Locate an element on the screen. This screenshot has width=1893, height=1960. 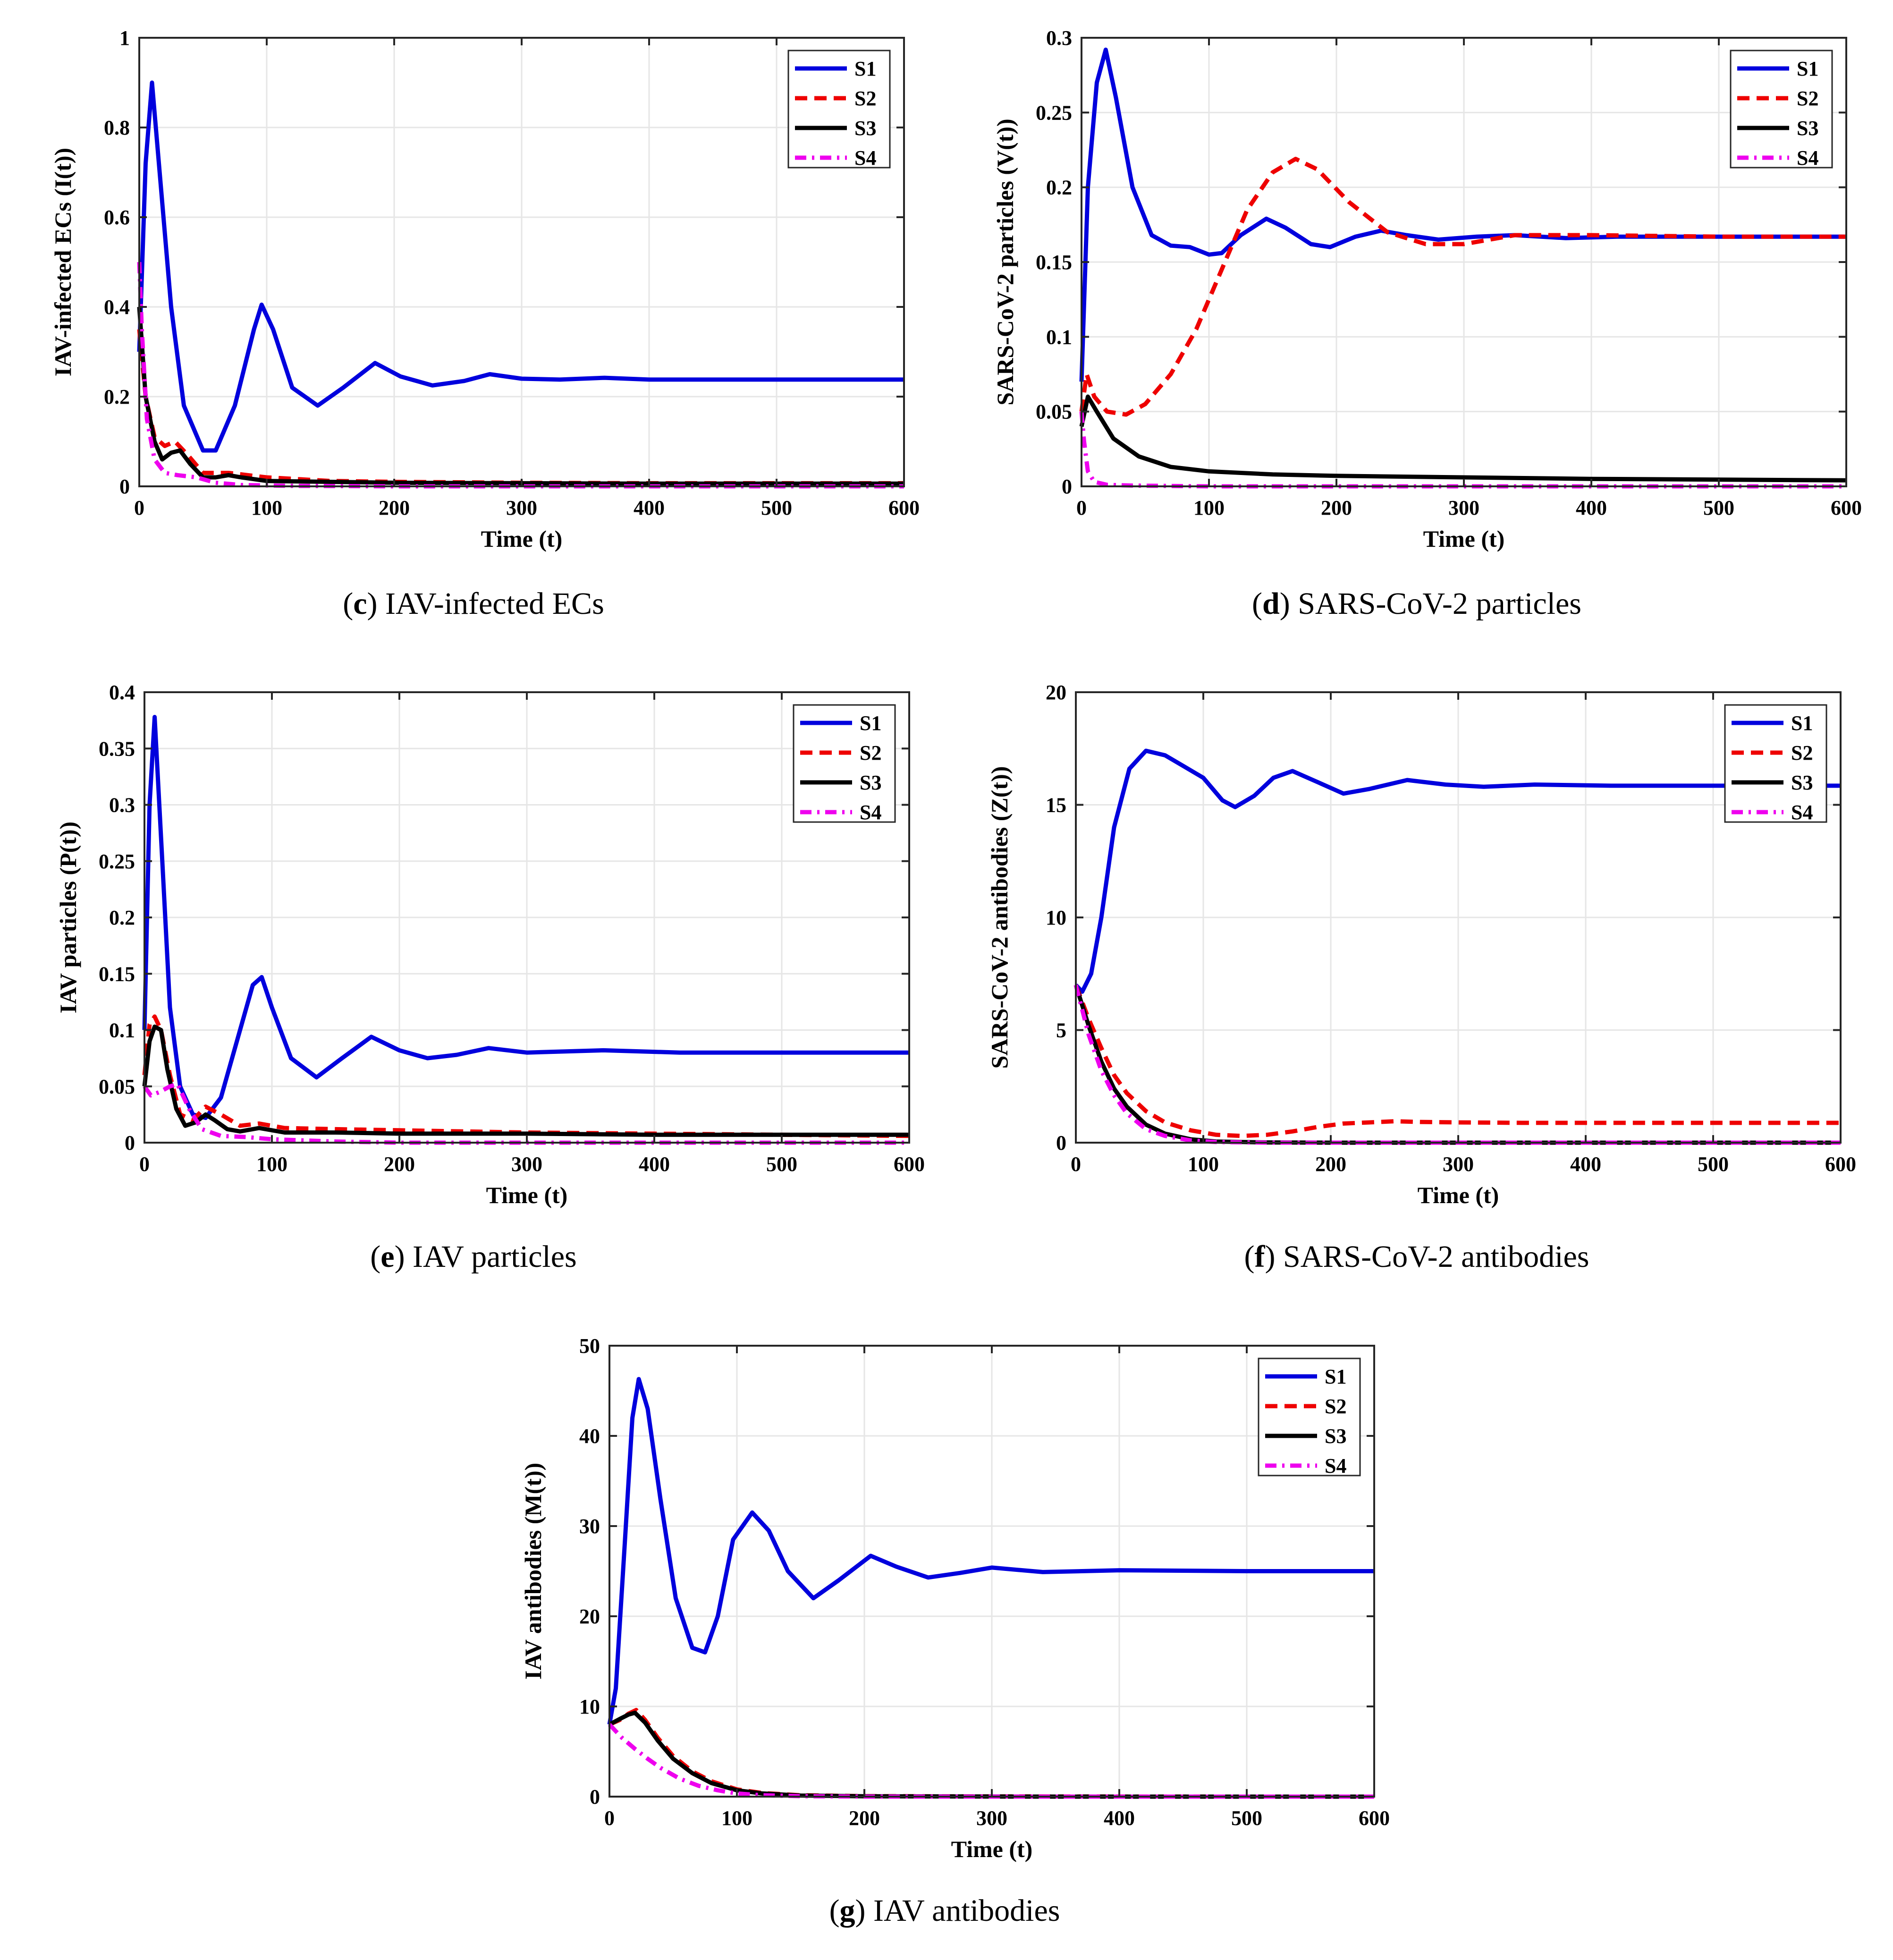
panel-caption: (f) SARS-CoV-2 antibodies is located at coordinates (1416, 1256).